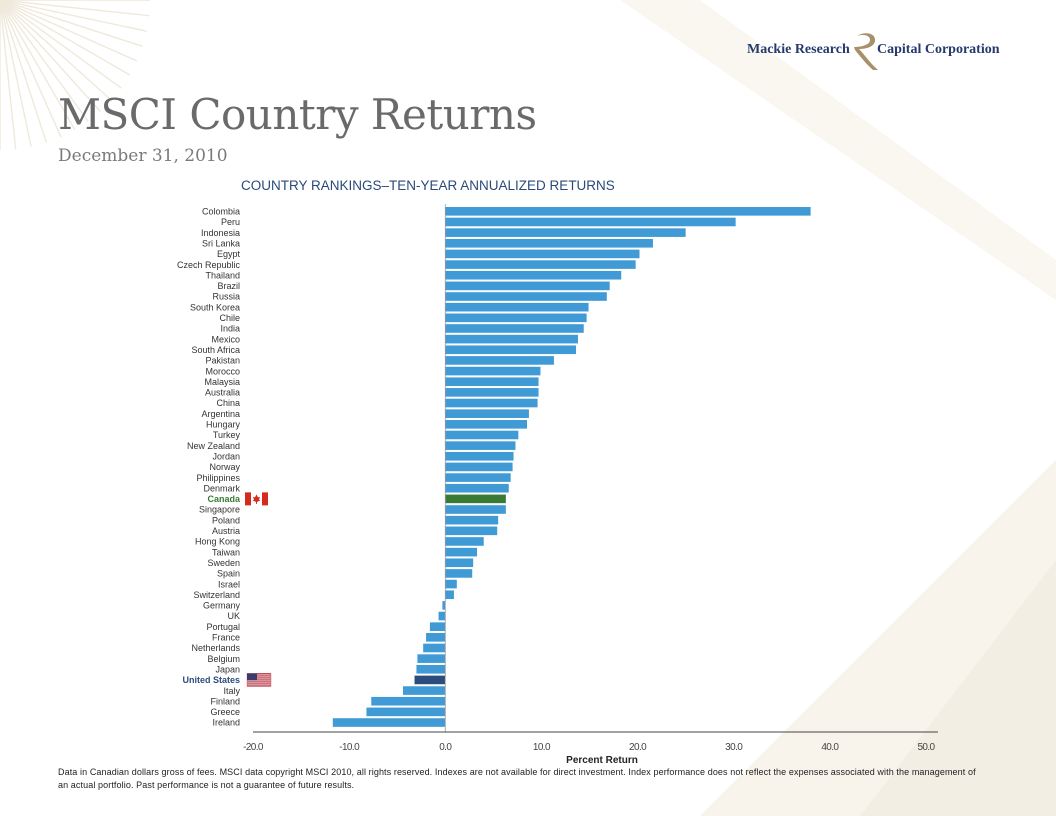 The width and height of the screenshot is (1056, 816). I want to click on bar-hong-kong, so click(464, 541).